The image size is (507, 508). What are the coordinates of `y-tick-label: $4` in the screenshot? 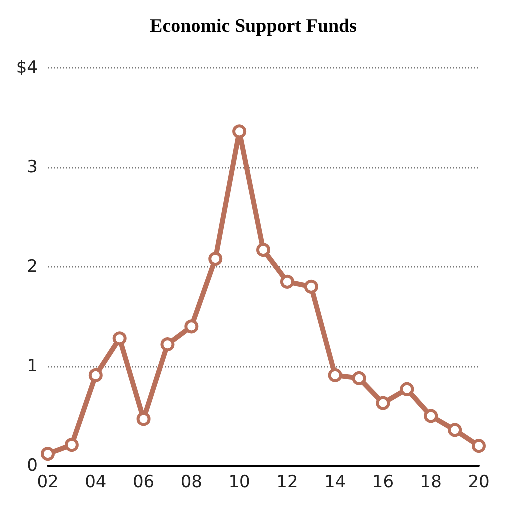 It's located at (27, 68).